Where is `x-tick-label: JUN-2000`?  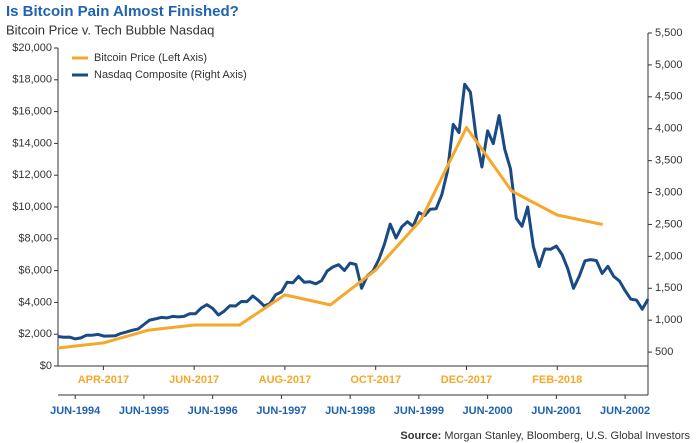 x-tick-label: JUN-2000 is located at coordinates (488, 411).